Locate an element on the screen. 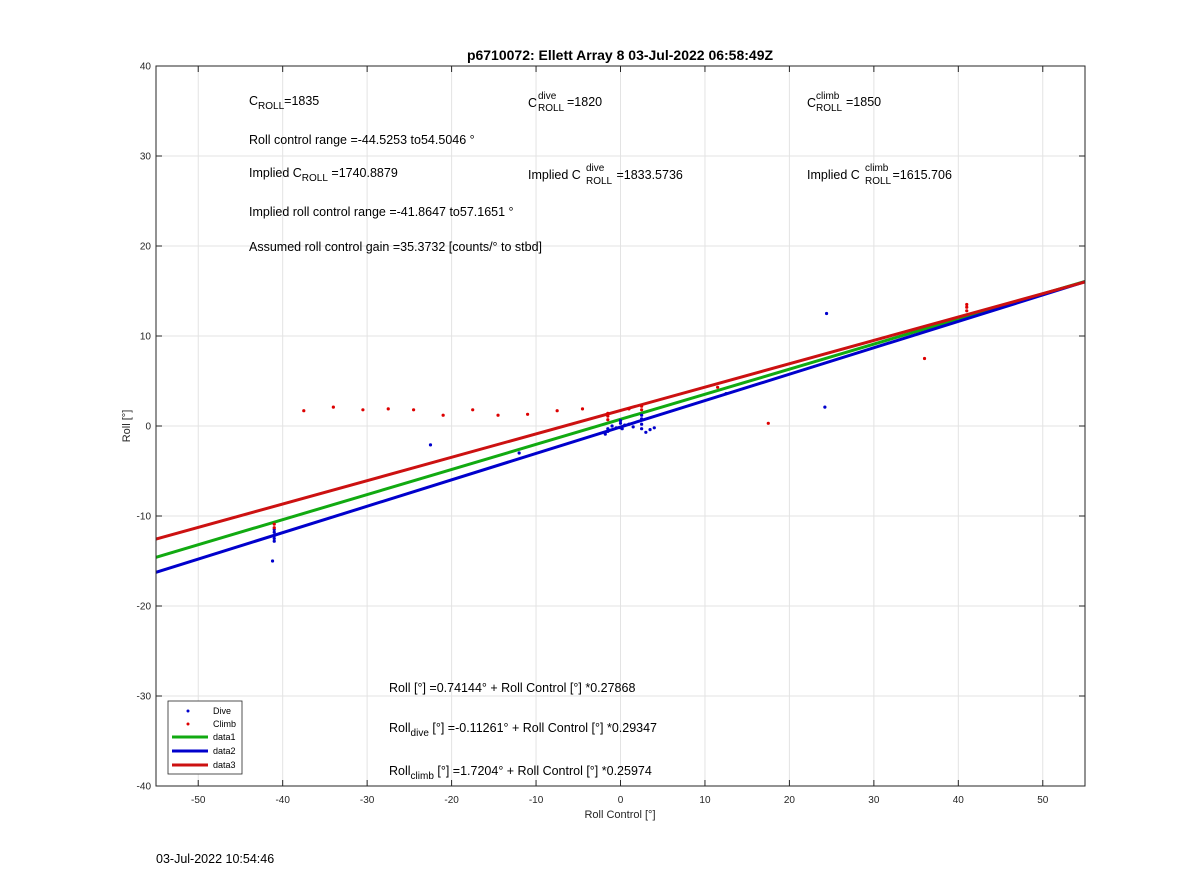 Image resolution: width=1200 pixels, height=885 pixels. y-tick-label: -10 is located at coordinates (144, 517).